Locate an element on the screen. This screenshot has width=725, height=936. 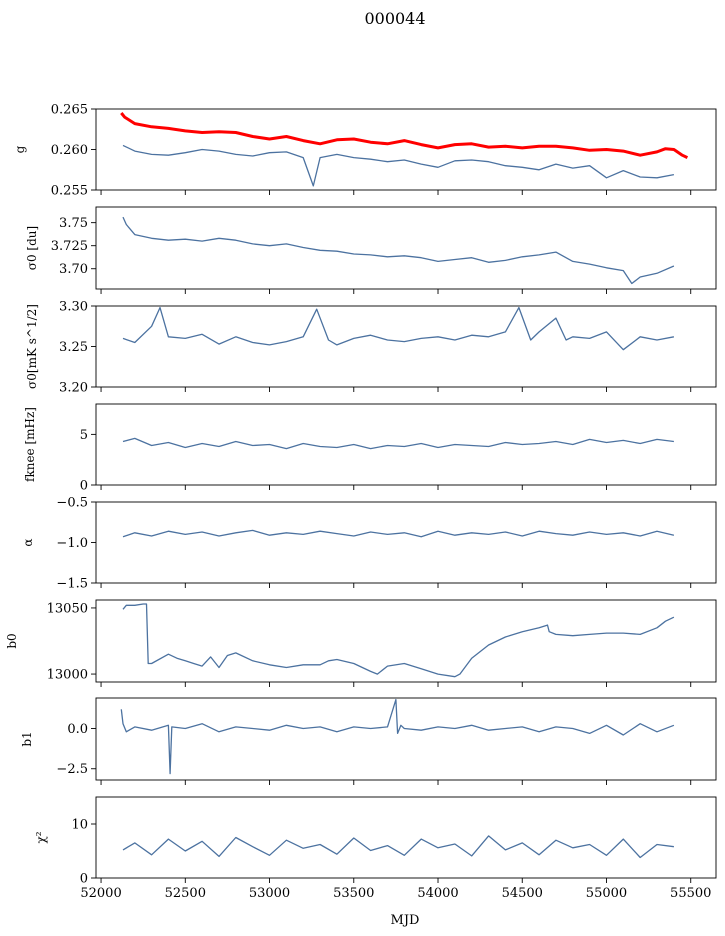
panel-1: 0.255 0.260 0.265 g is located at coordinates (365, 151).